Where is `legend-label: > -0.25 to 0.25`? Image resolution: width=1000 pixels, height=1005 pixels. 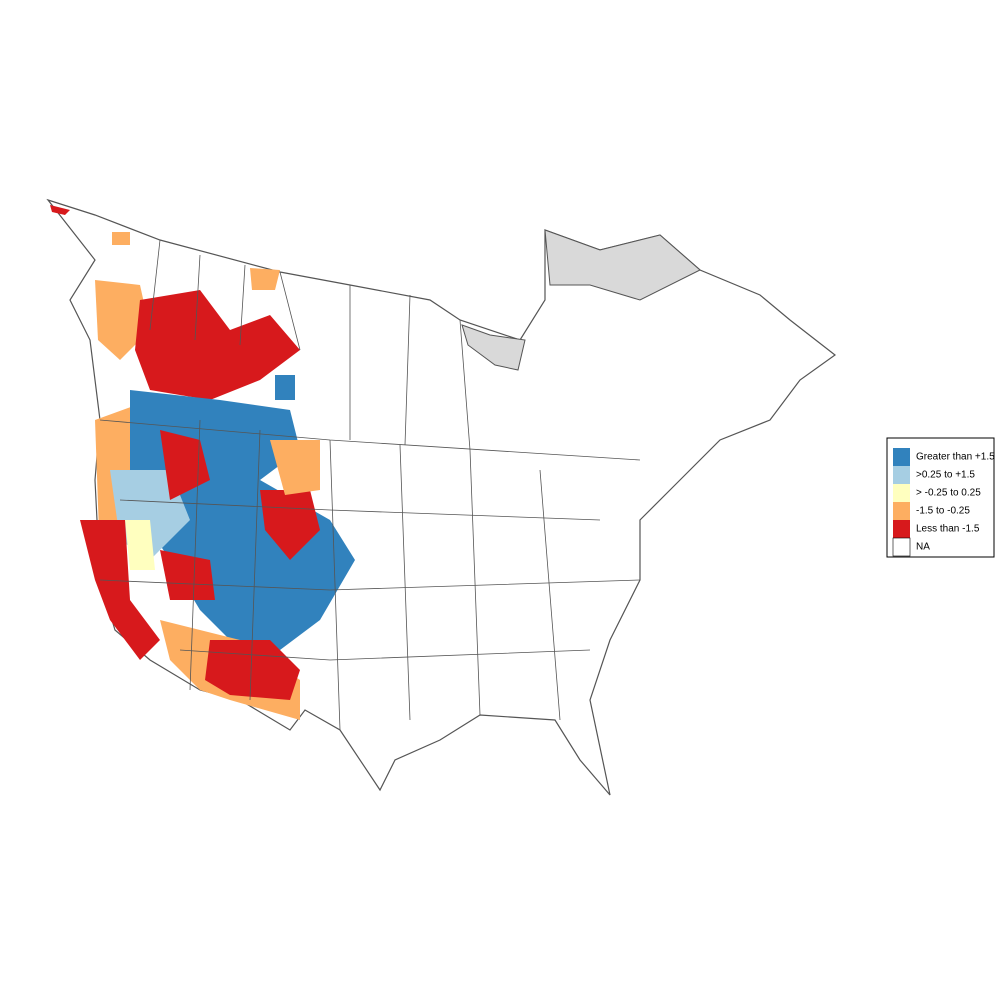 legend-label: > -0.25 to 0.25 is located at coordinates (948, 493).